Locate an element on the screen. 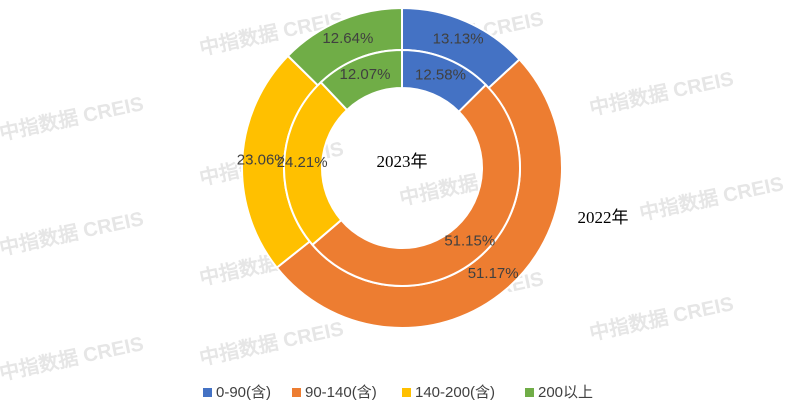 The image size is (802, 412). data-label: 51.17% is located at coordinates (493, 273).